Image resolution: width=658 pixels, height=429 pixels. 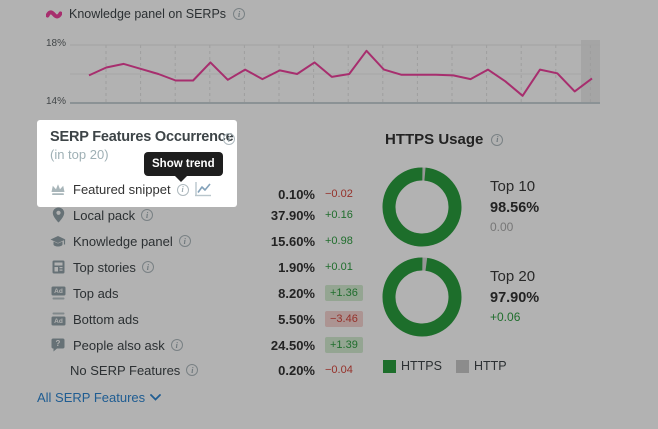 I want to click on row-value: 1.90%, so click(x=296, y=267).